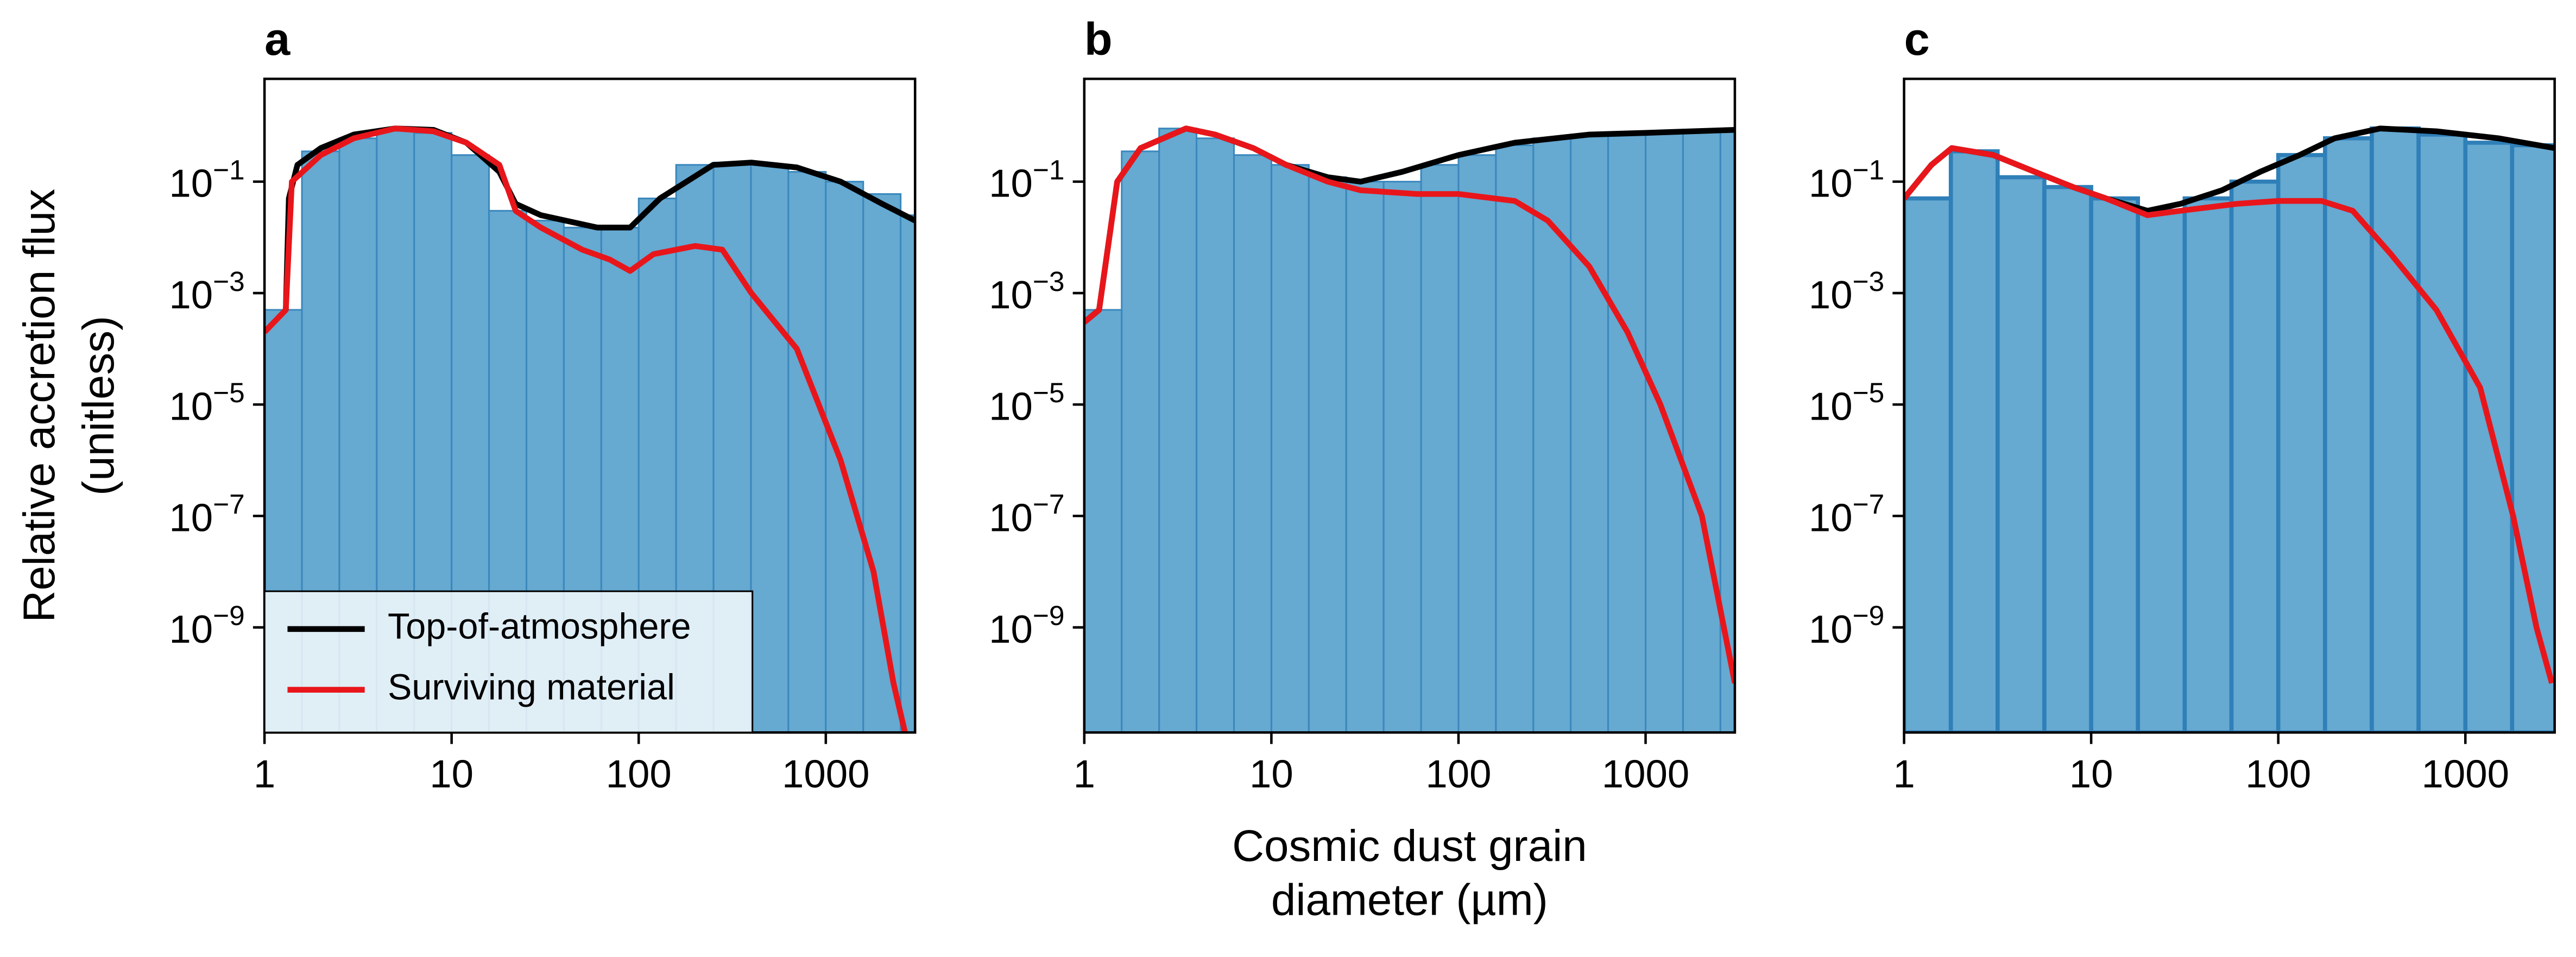  I want to click on panel-title: b, so click(1099, 39).